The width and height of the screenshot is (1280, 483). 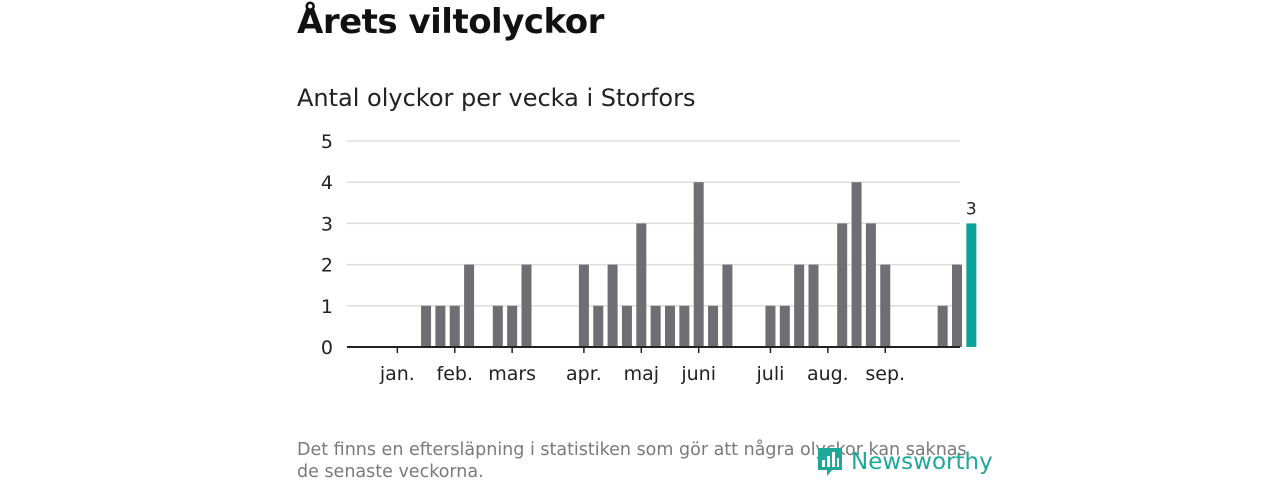 What do you see at coordinates (828, 374) in the screenshot?
I see `x-tick-label: aug.` at bounding box center [828, 374].